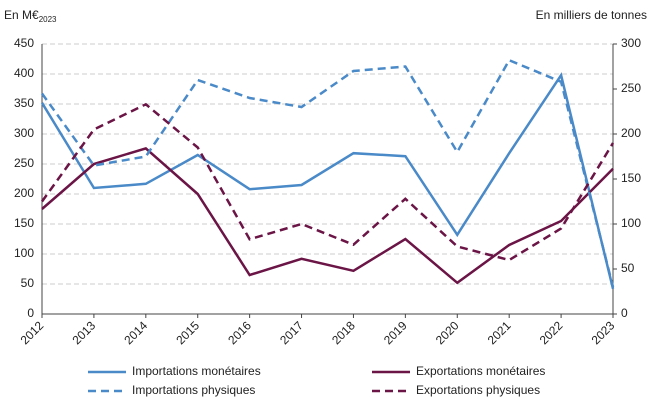 The width and height of the screenshot is (651, 400). What do you see at coordinates (24, 73) in the screenshot?
I see `y-tick-label: 400` at bounding box center [24, 73].